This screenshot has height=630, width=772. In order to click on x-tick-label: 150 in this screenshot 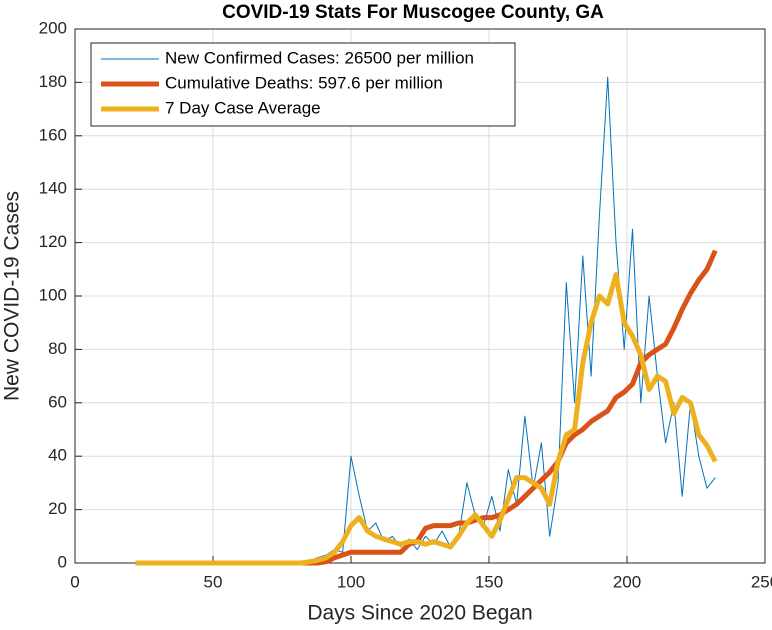, I will do `click(489, 581)`.